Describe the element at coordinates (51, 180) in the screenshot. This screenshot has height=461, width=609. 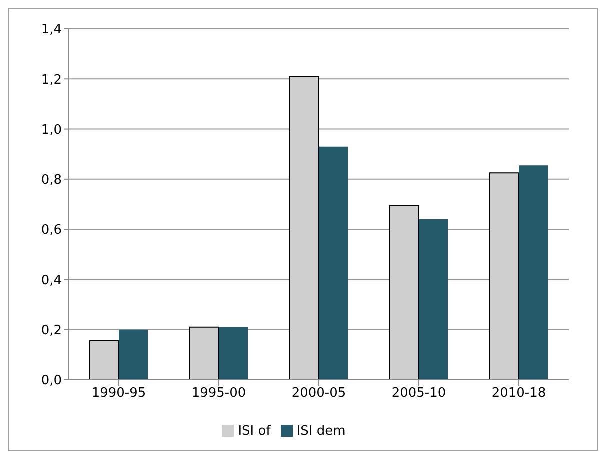
I see `y-tick-label: 0,8` at that location.